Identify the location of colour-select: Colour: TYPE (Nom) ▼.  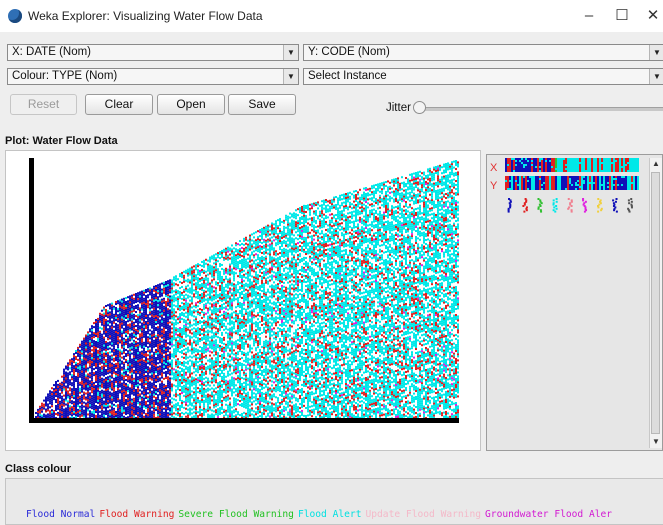
(153, 76).